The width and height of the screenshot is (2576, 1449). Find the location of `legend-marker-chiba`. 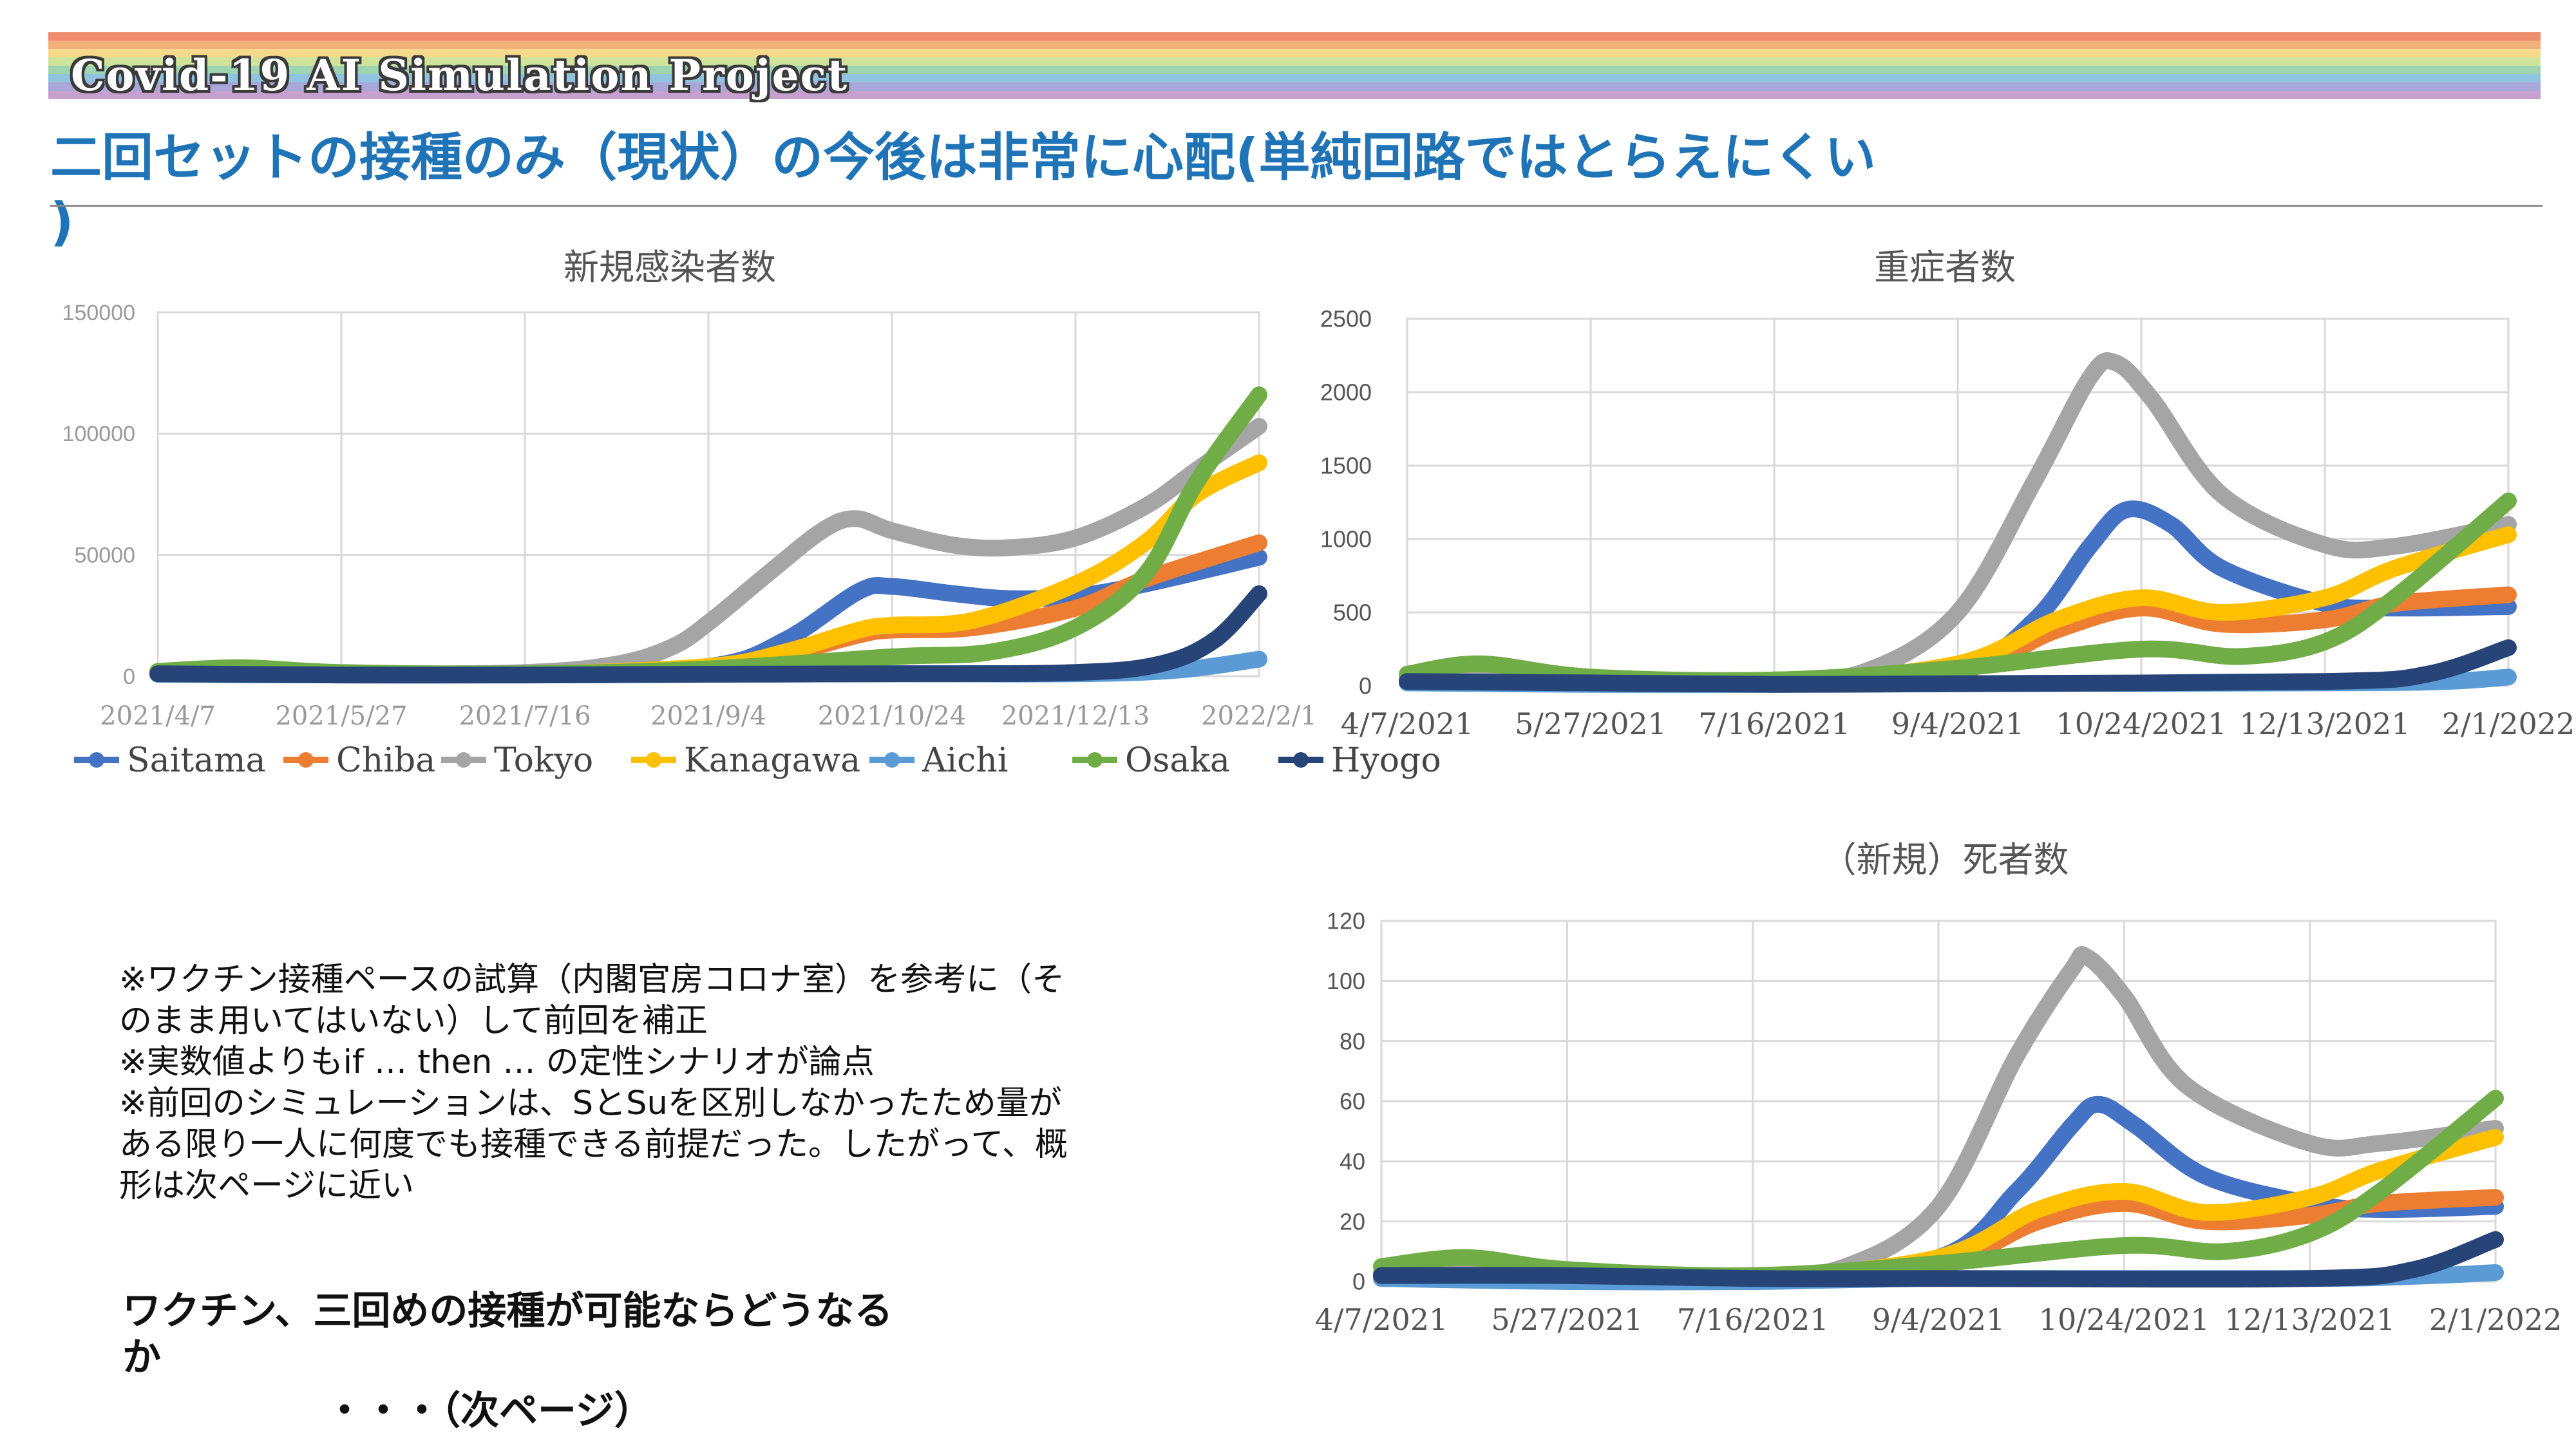

legend-marker-chiba is located at coordinates (306, 760).